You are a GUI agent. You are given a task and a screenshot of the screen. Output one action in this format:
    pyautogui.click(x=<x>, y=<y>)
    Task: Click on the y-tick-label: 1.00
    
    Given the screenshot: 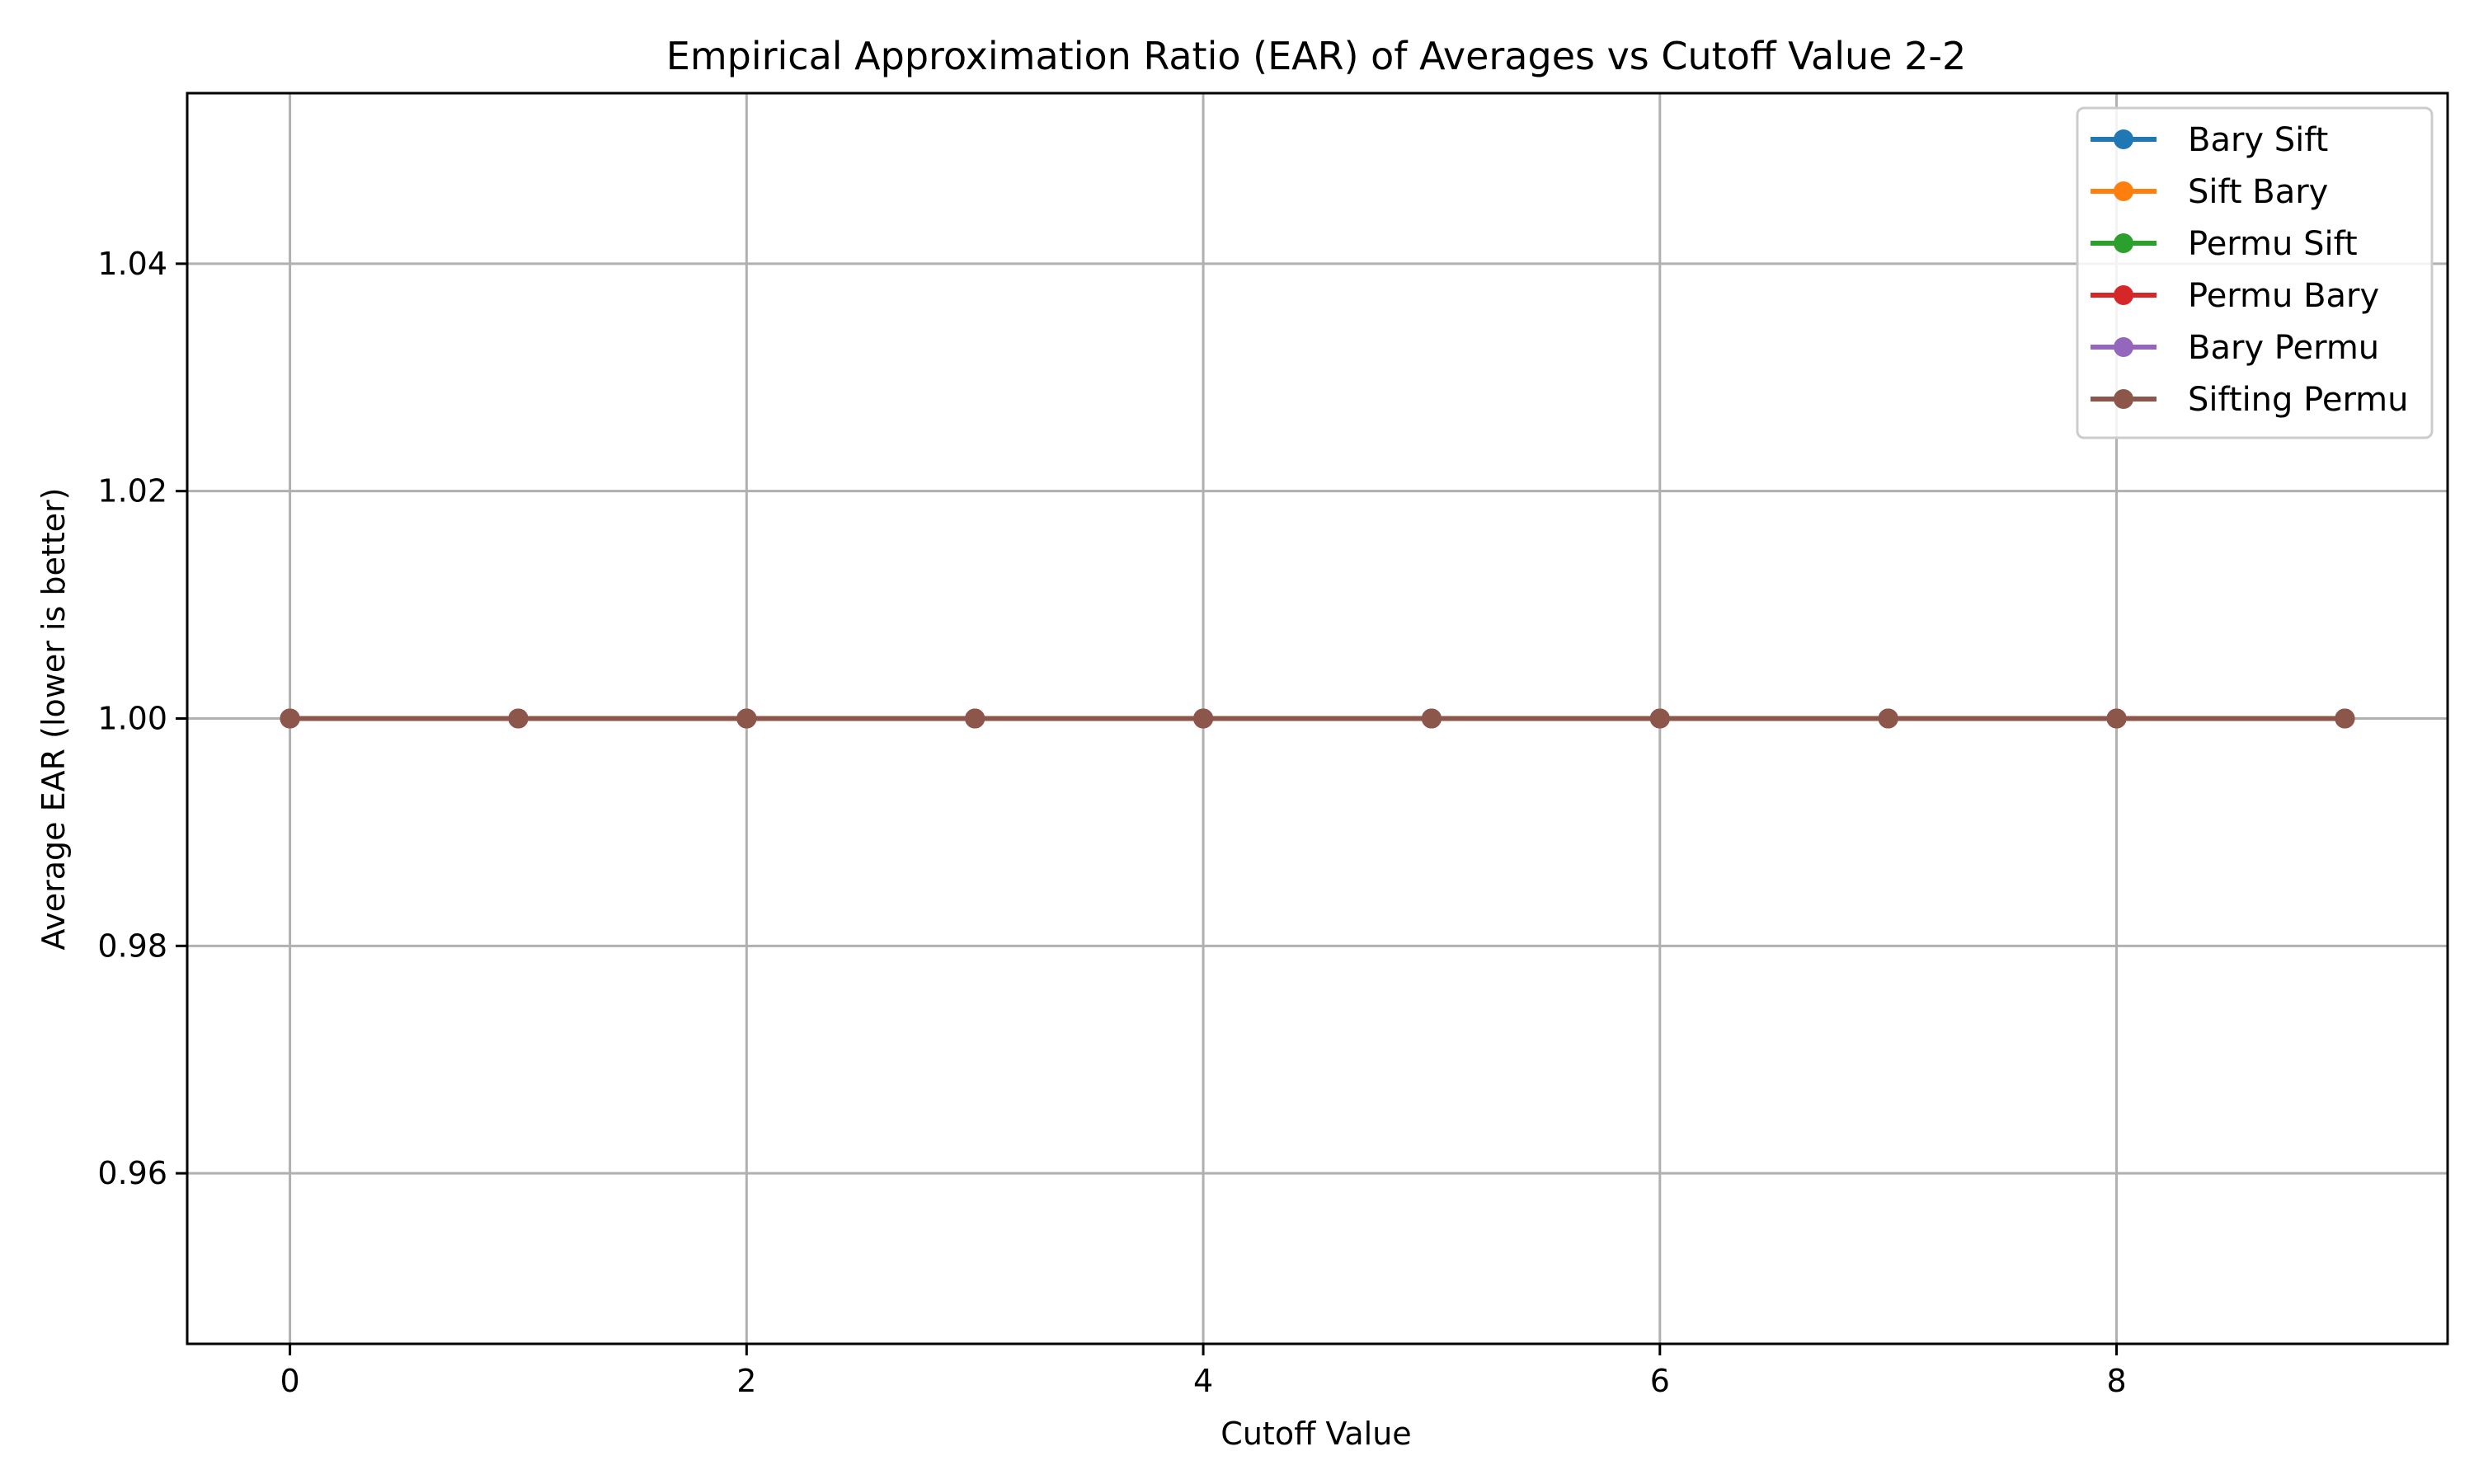 What is the action you would take?
    pyautogui.click(x=132, y=719)
    